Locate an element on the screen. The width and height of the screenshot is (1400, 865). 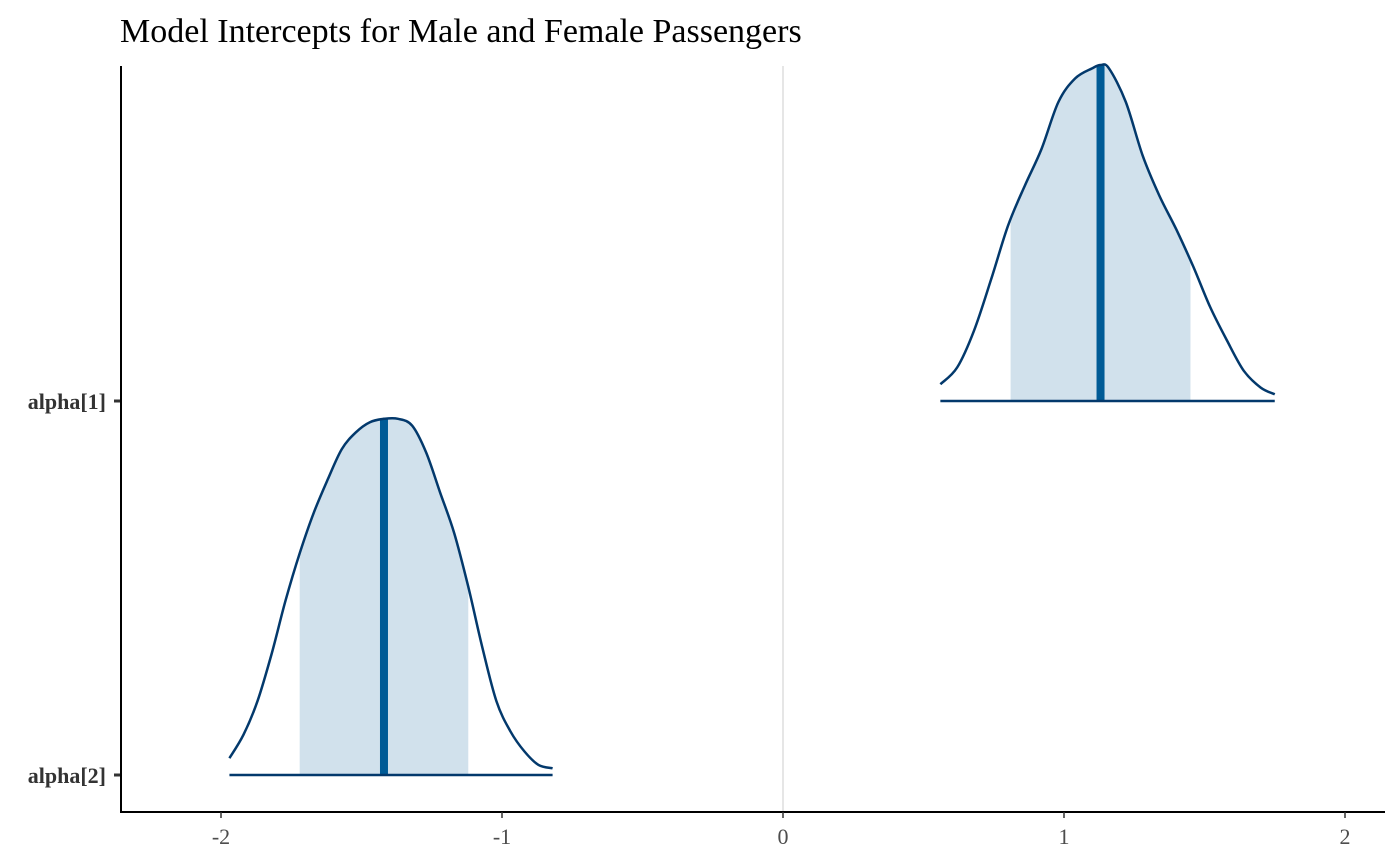
y-tick-label: alpha[1] is located at coordinates (67, 401).